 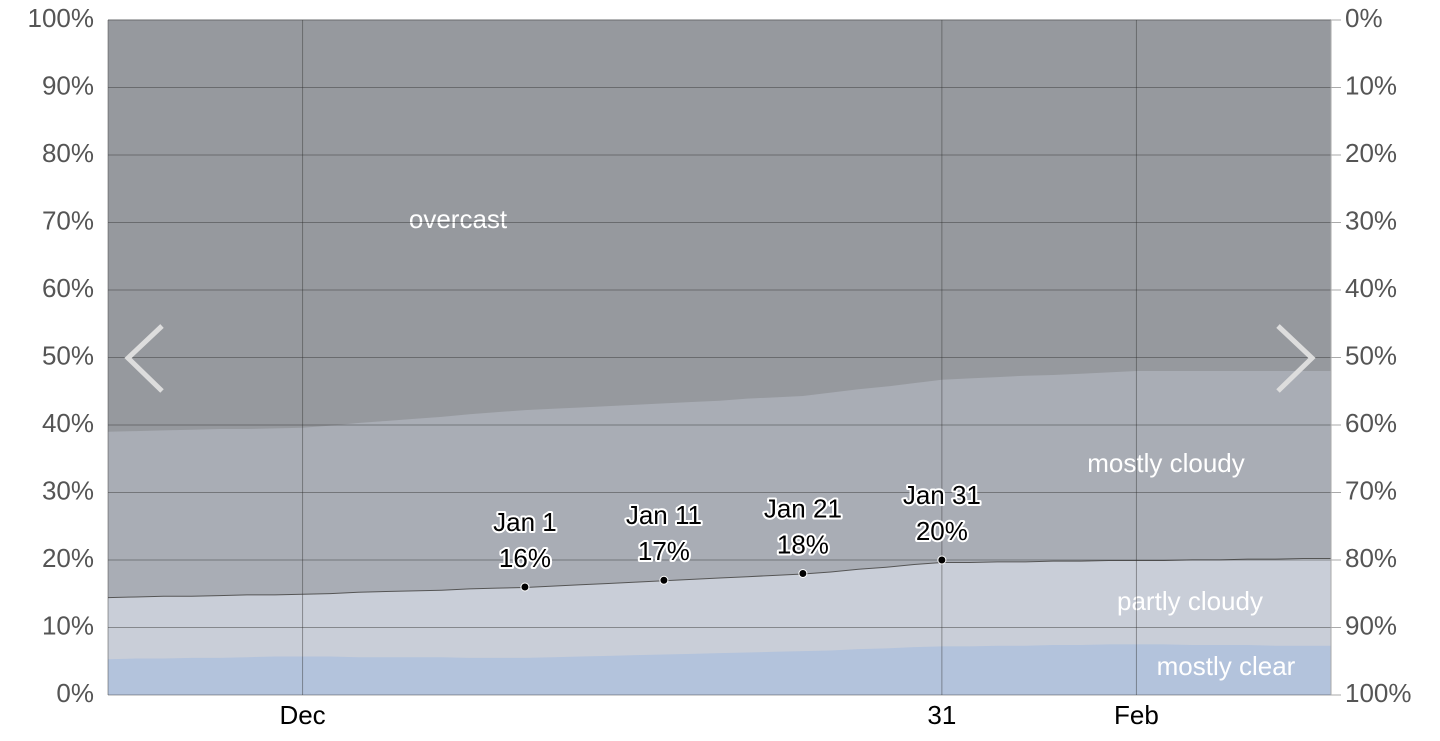 I want to click on y-tick-label: 60%, so click(x=68, y=288).